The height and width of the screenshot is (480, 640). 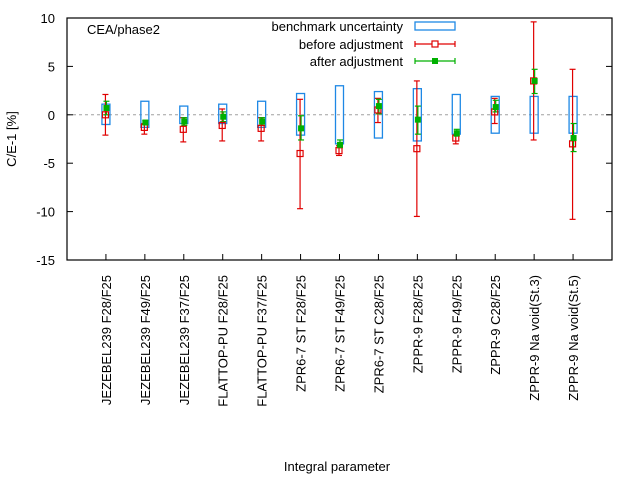 I want to click on x-tick-label: JEZEBEL239 F49/F25, so click(x=145, y=340).